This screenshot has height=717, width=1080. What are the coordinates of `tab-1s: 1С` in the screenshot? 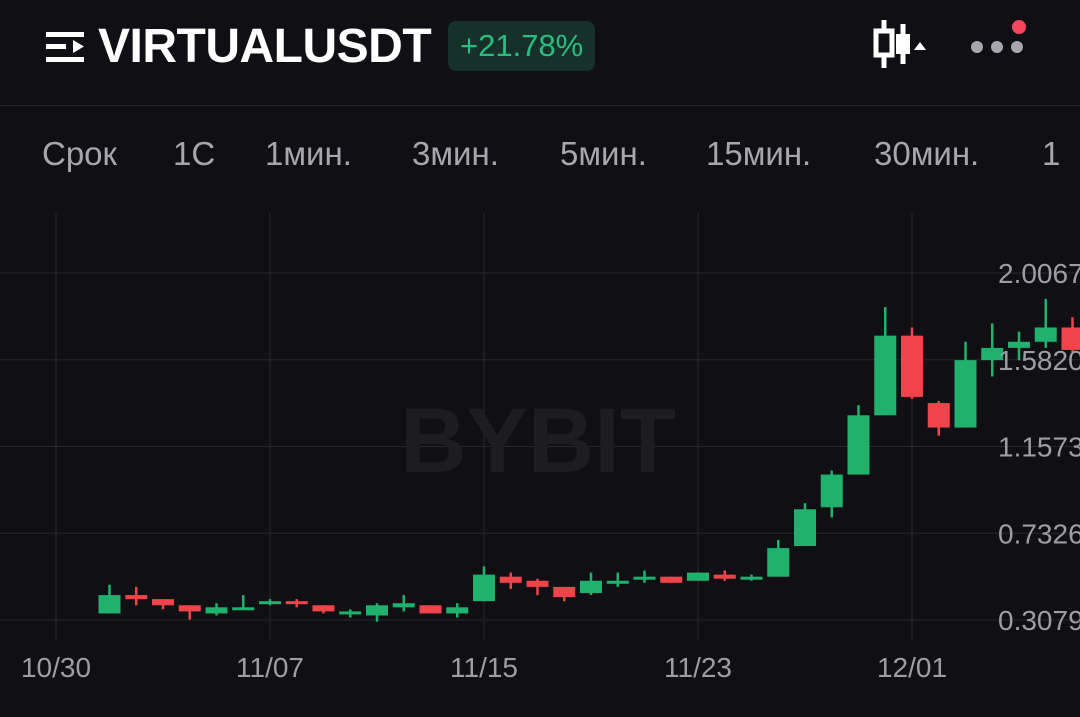 It's located at (194, 153).